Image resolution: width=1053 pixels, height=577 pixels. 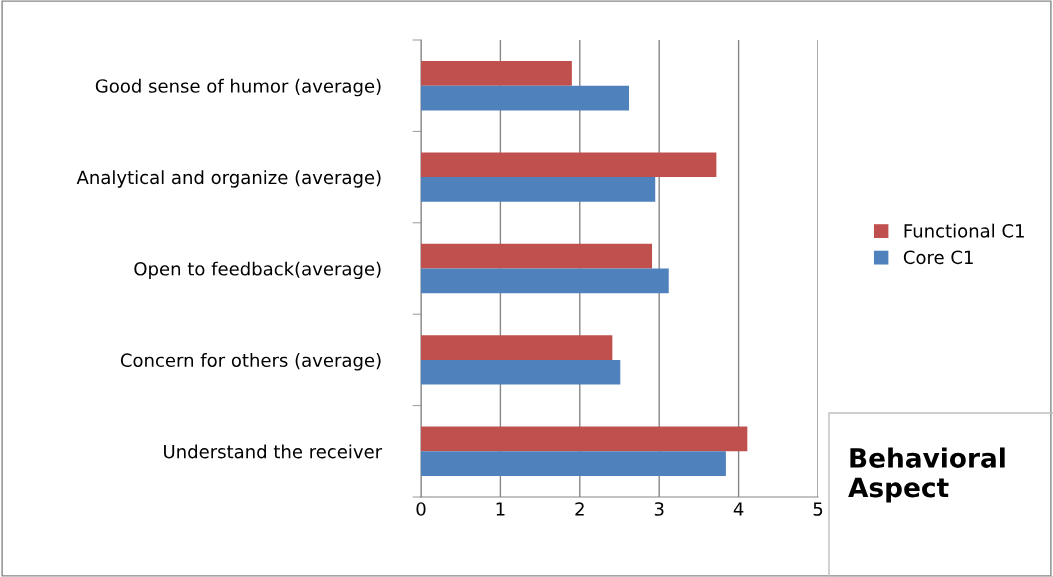 What do you see at coordinates (421, 509) in the screenshot?
I see `x-tick-label: 0` at bounding box center [421, 509].